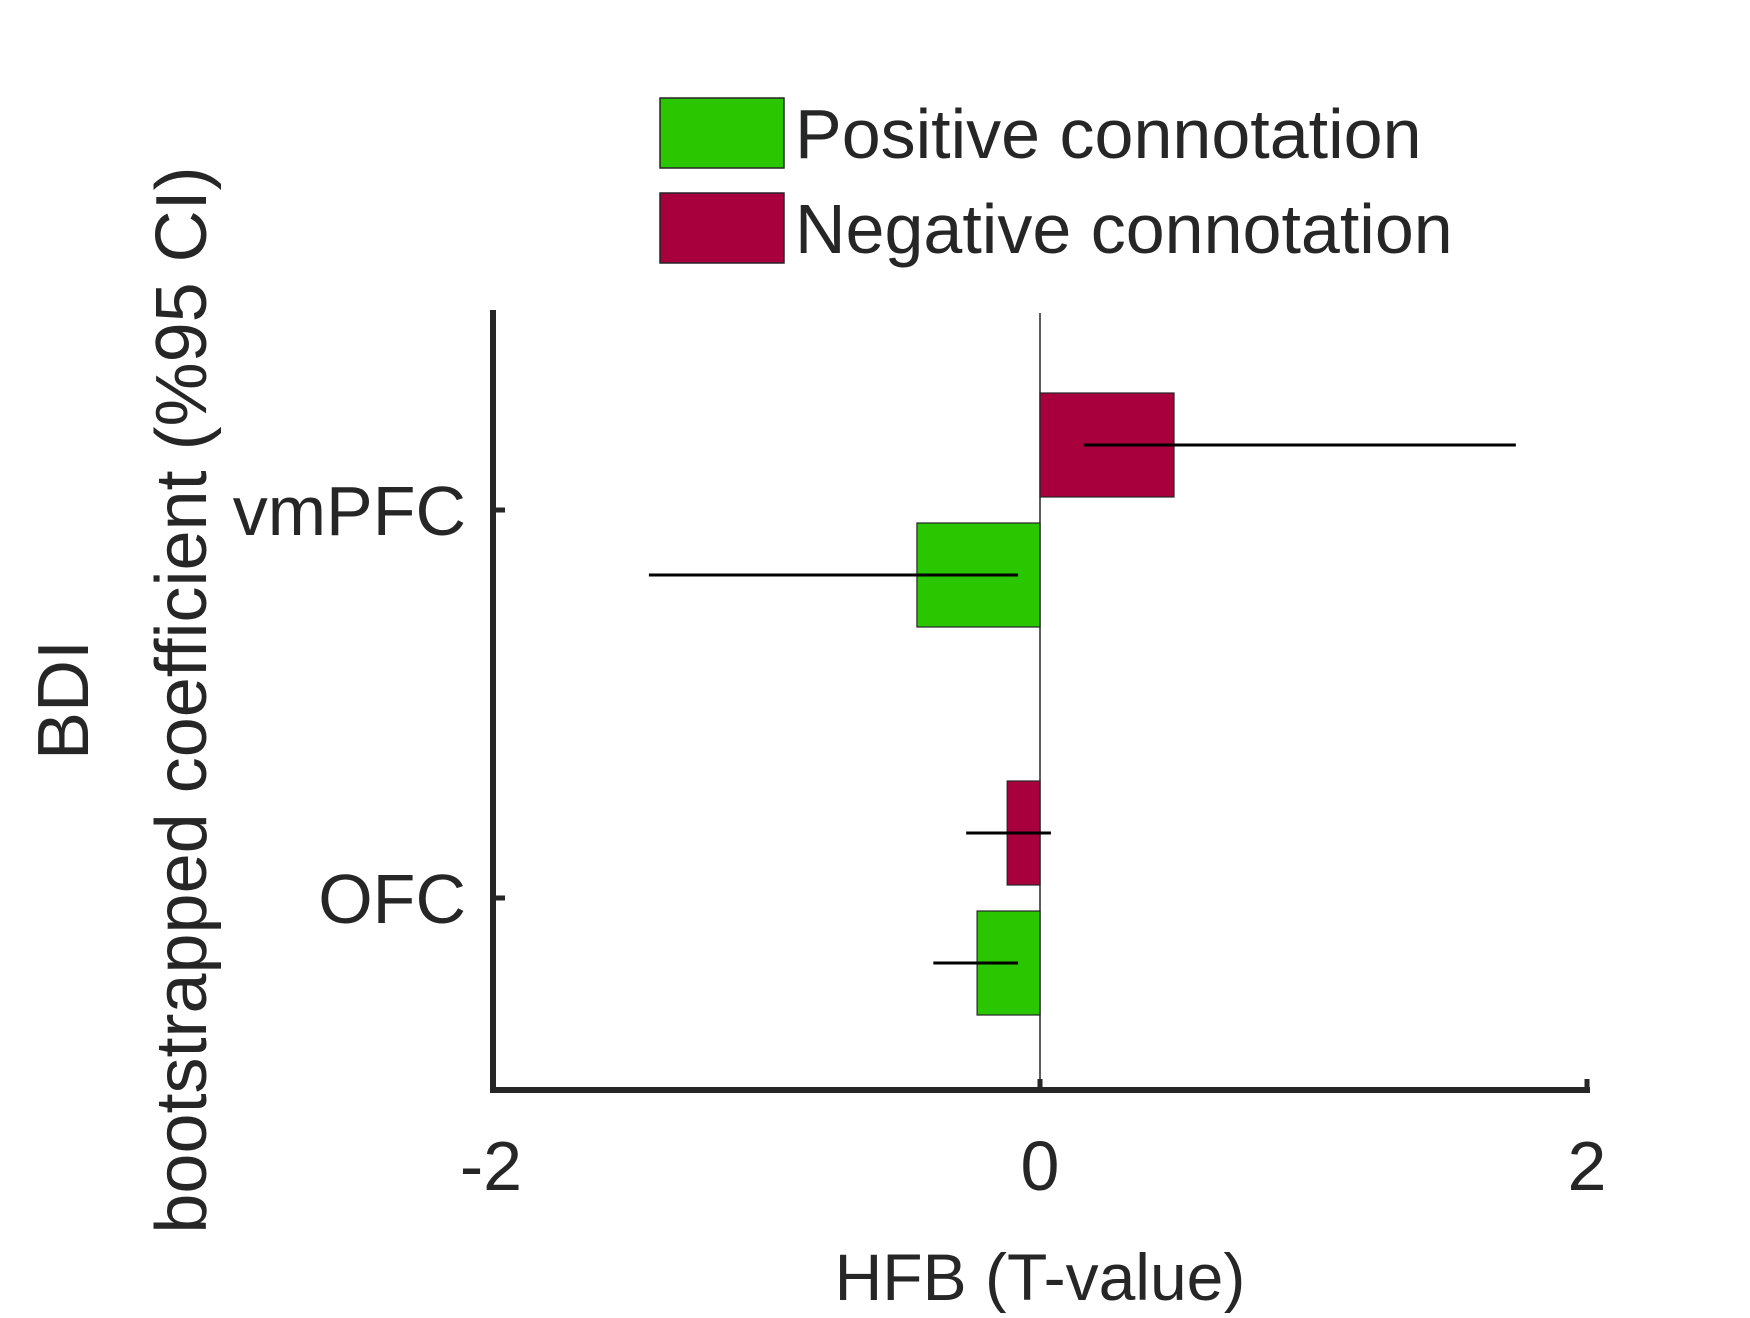 The image size is (1750, 1318). I want to click on x-tick-label: 0, so click(1040, 1166).